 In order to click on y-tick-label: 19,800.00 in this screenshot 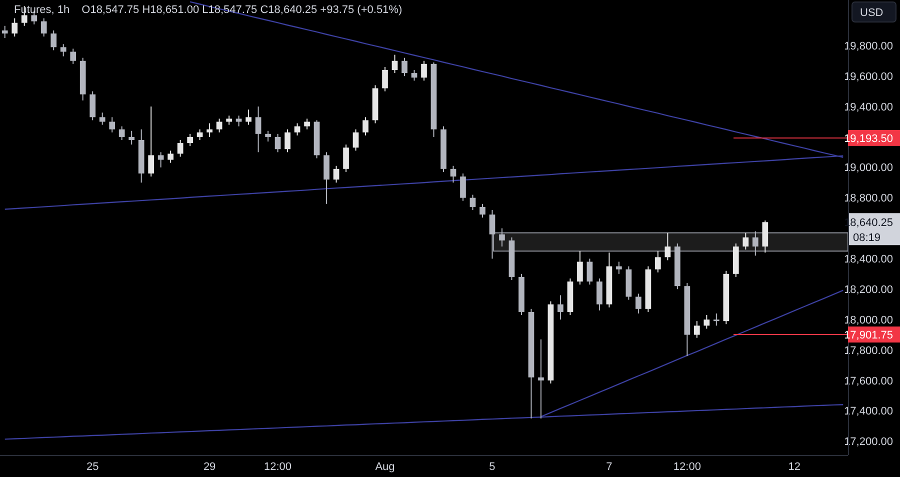, I will do `click(868, 46)`.